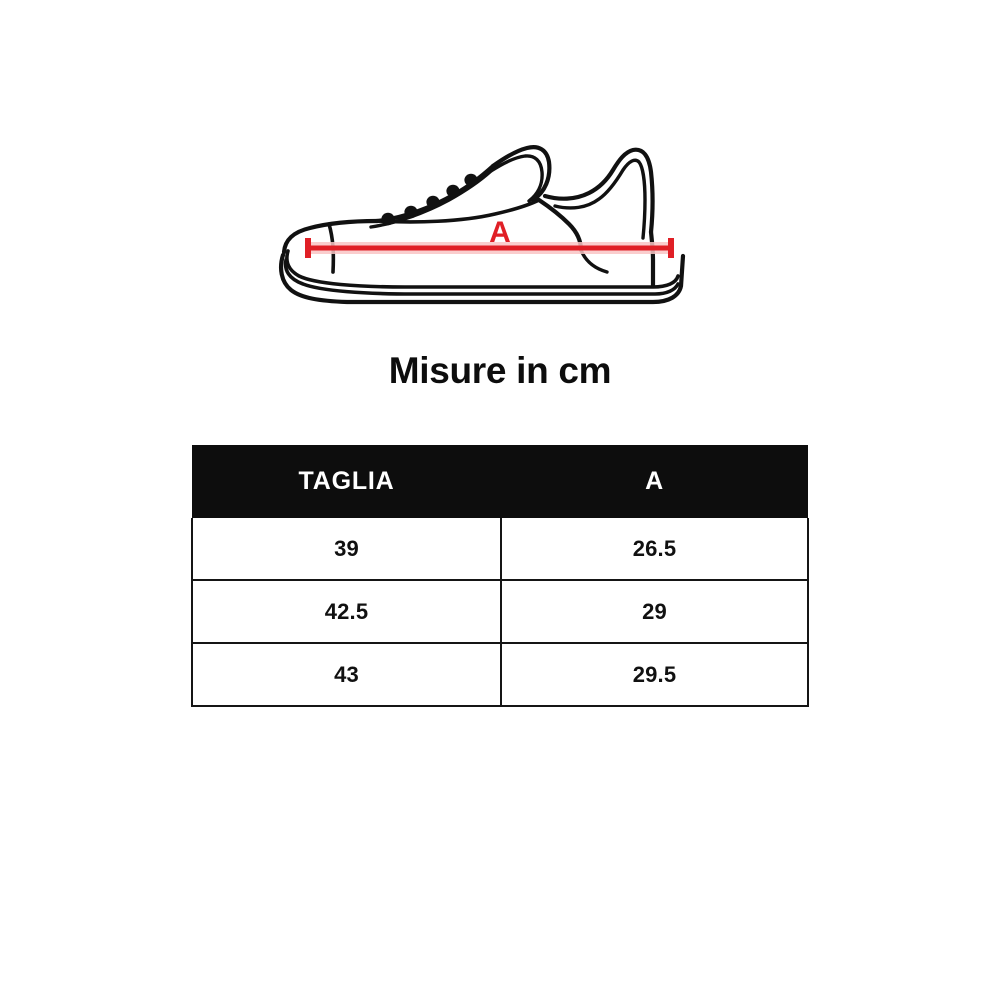  I want to click on cell-size: 42.5, so click(346, 611).